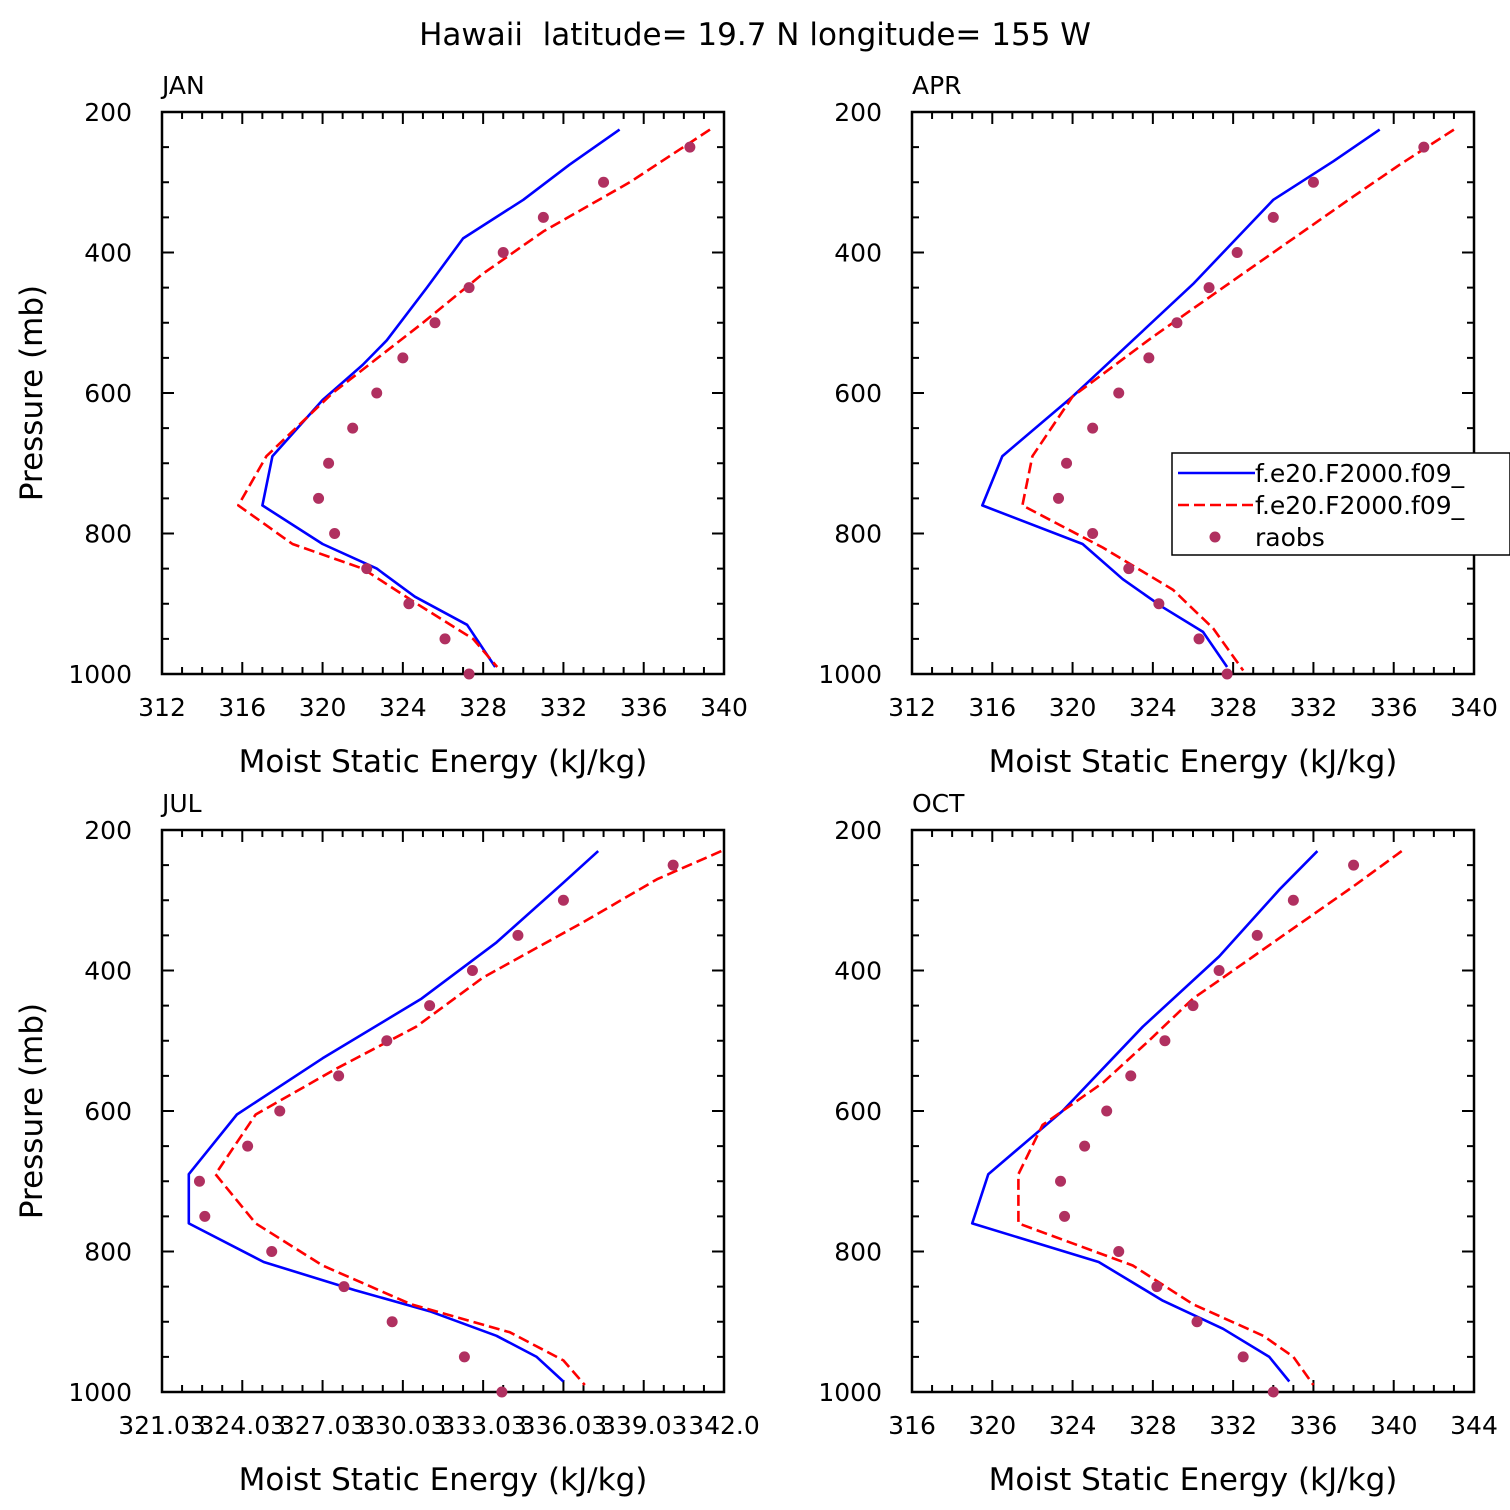  I want to click on x-tick-label: 336.03, so click(563, 1425).